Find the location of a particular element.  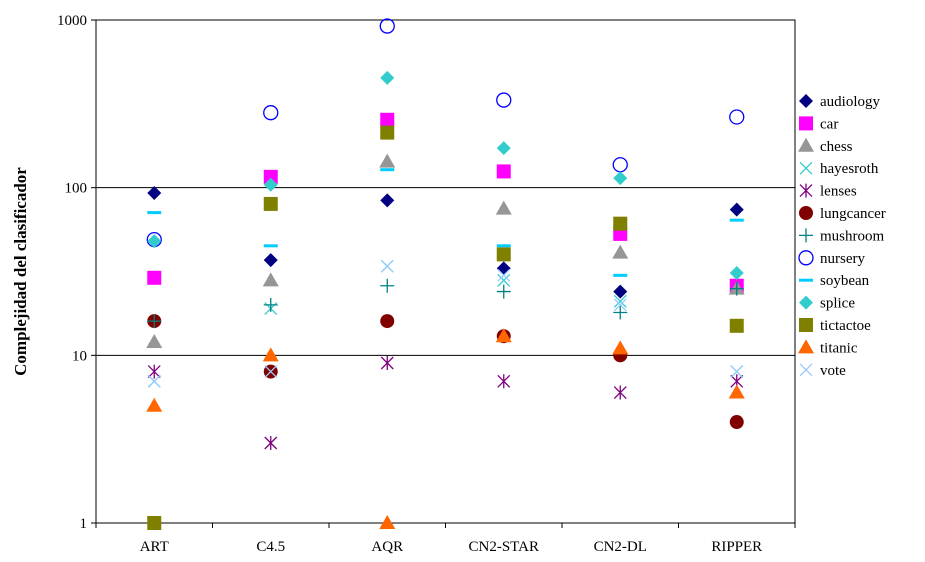

legend-entry-splice: splice is located at coordinates (827, 303).